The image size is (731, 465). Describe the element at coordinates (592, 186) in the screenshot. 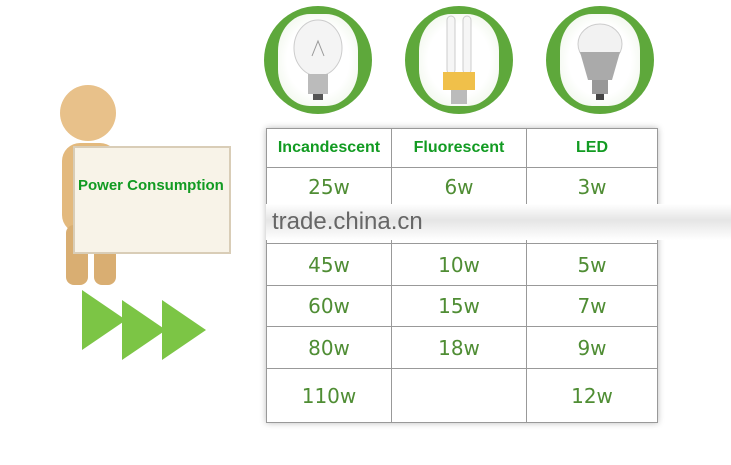

I see `cell: 3w` at that location.